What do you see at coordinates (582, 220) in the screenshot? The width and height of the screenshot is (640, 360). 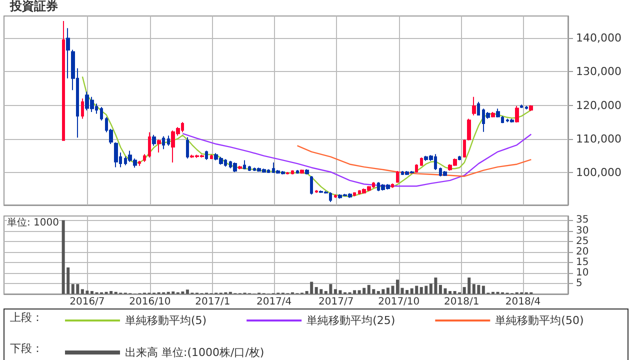 I see `y-tick-label: 35` at bounding box center [582, 220].